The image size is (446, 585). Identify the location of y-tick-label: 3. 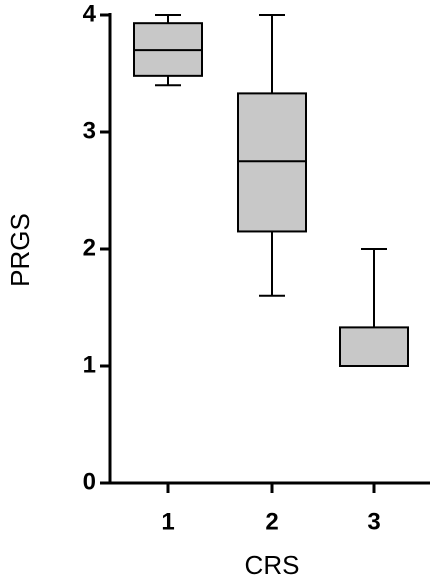
(89, 130).